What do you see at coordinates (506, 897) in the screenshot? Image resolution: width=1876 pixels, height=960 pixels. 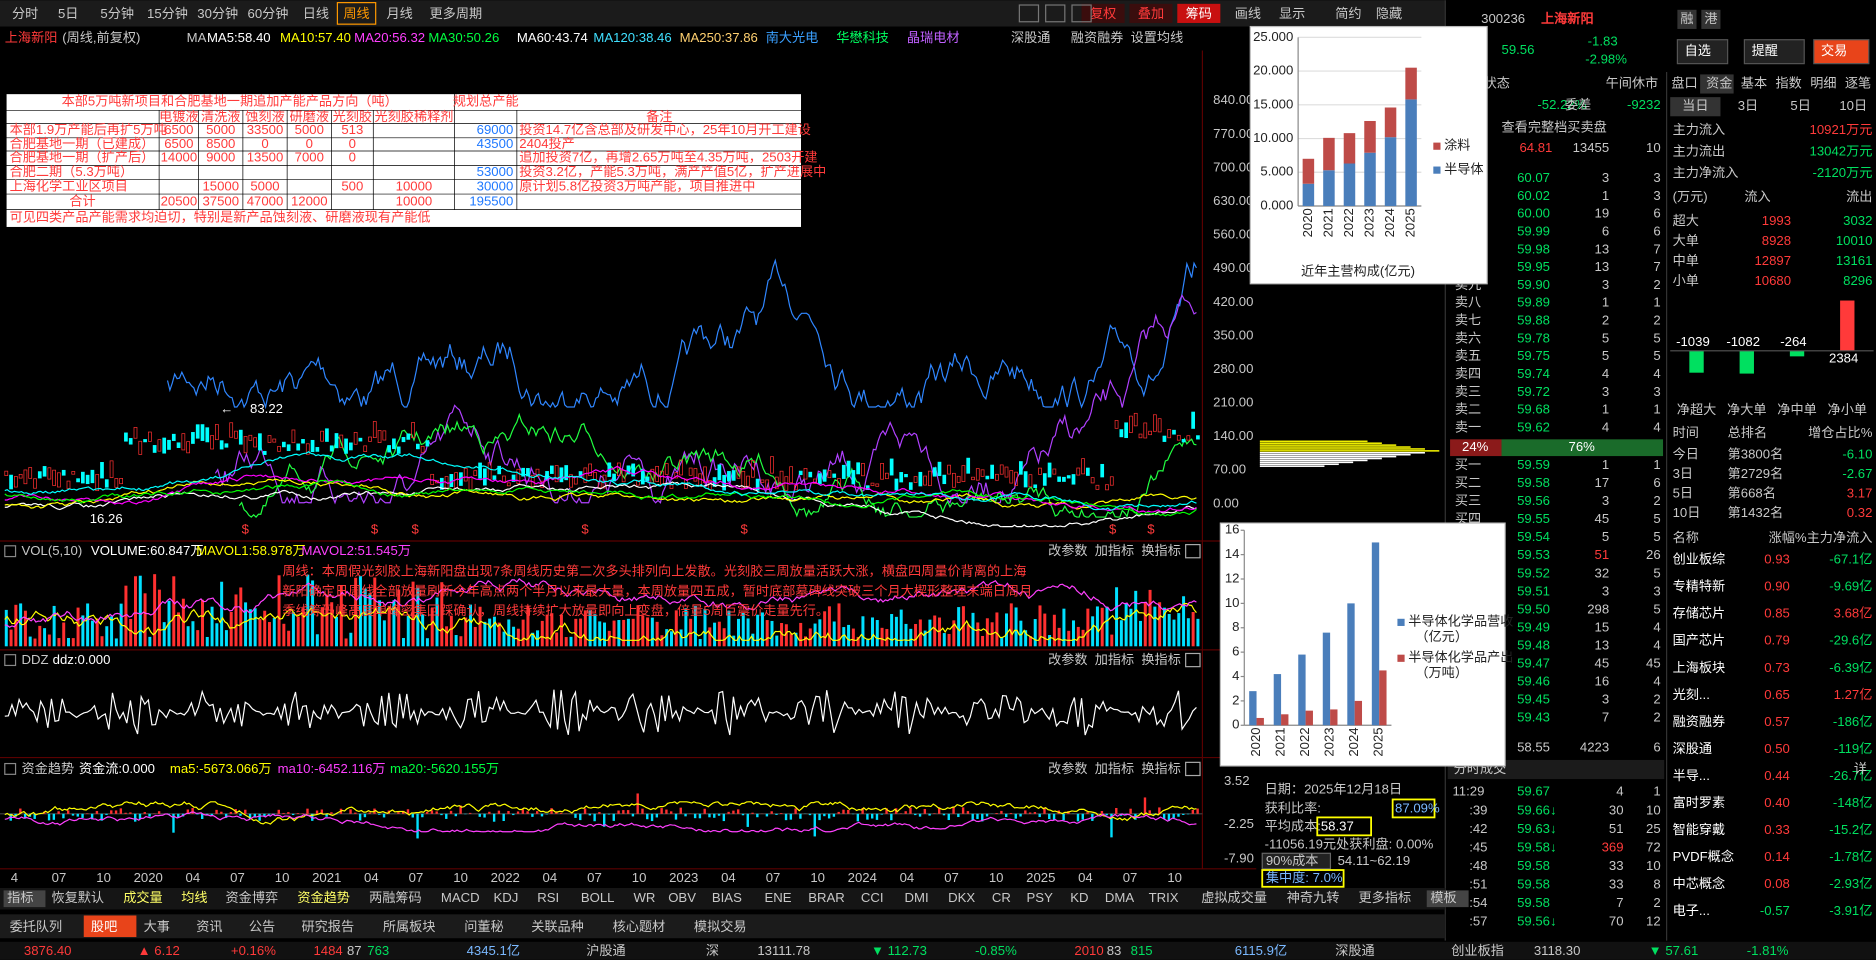 I see `indicator-tab: KDJ` at bounding box center [506, 897].